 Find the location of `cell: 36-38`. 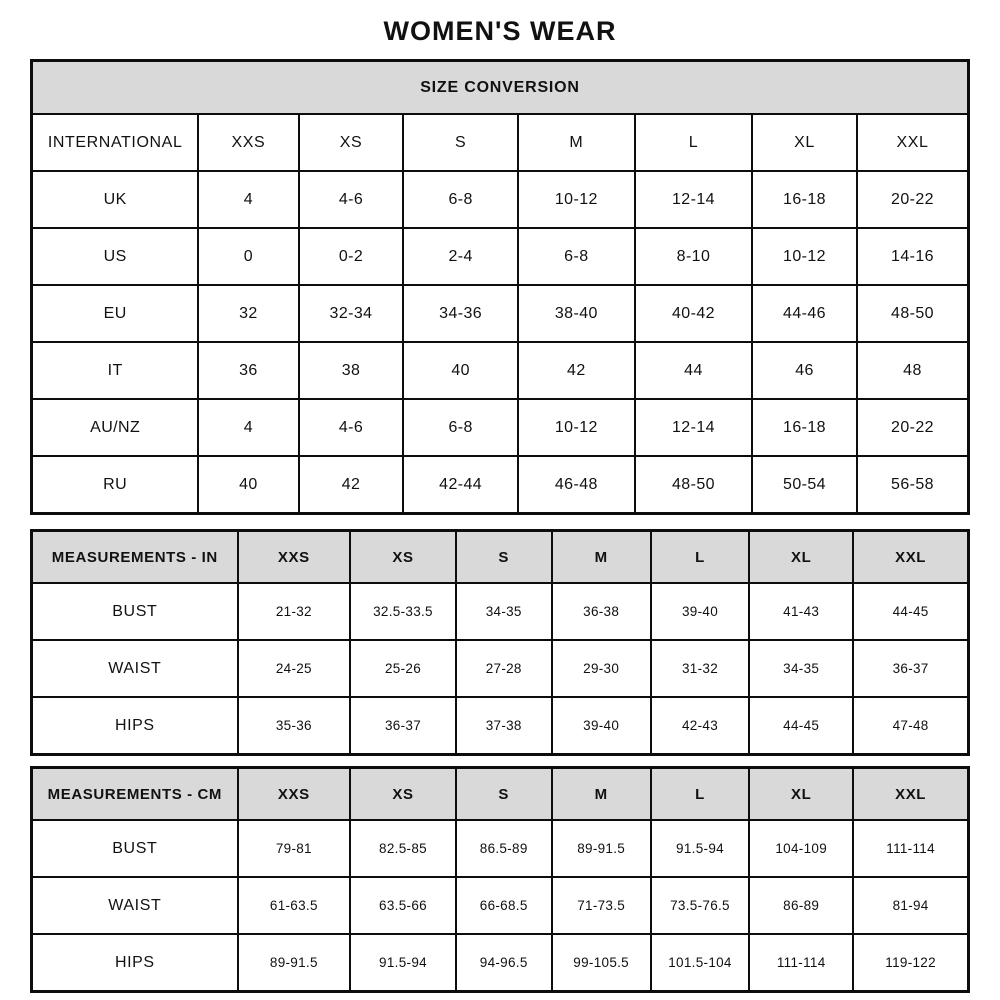

cell: 36-38 is located at coordinates (601, 611).